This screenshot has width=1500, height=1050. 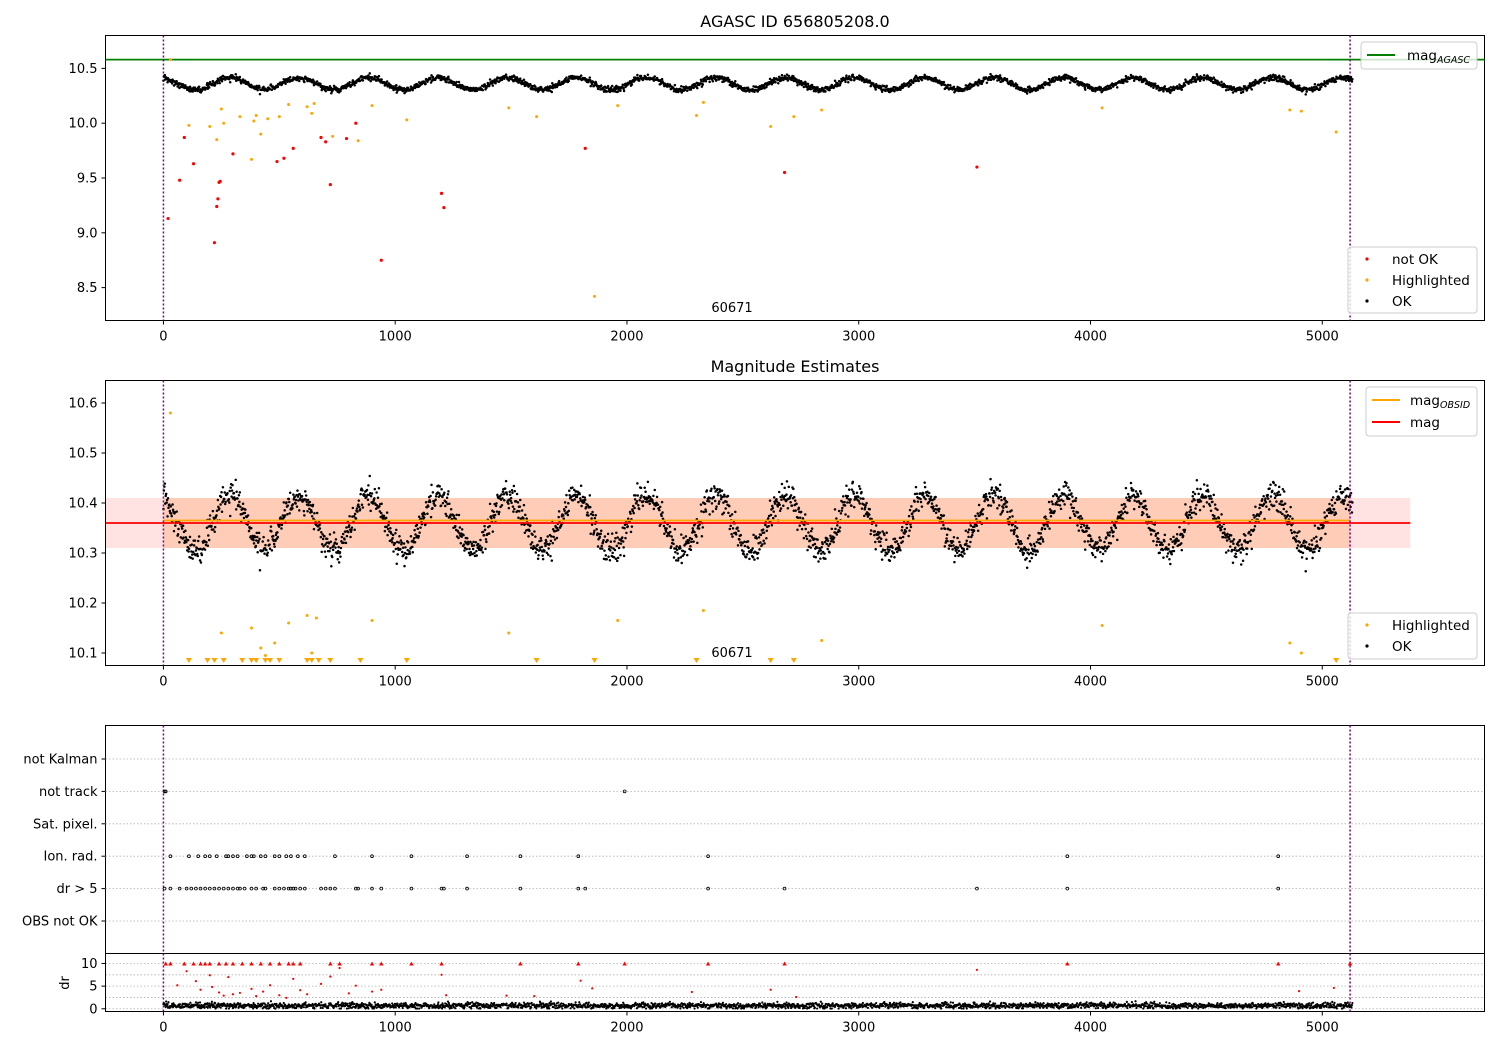 I want to click on agasc-obsid-annotation: 60671, so click(x=731, y=308).